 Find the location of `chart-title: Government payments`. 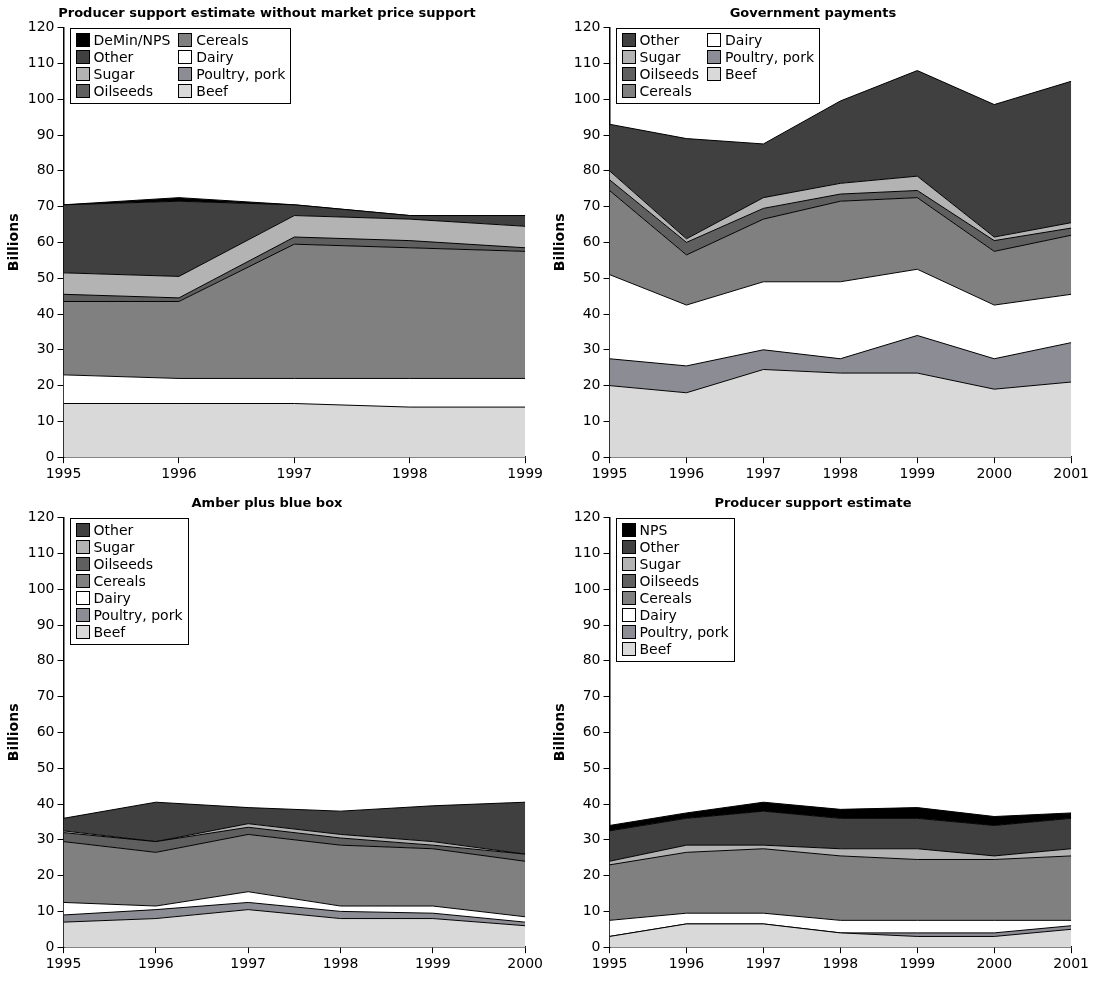

chart-title: Government payments is located at coordinates (813, 13).